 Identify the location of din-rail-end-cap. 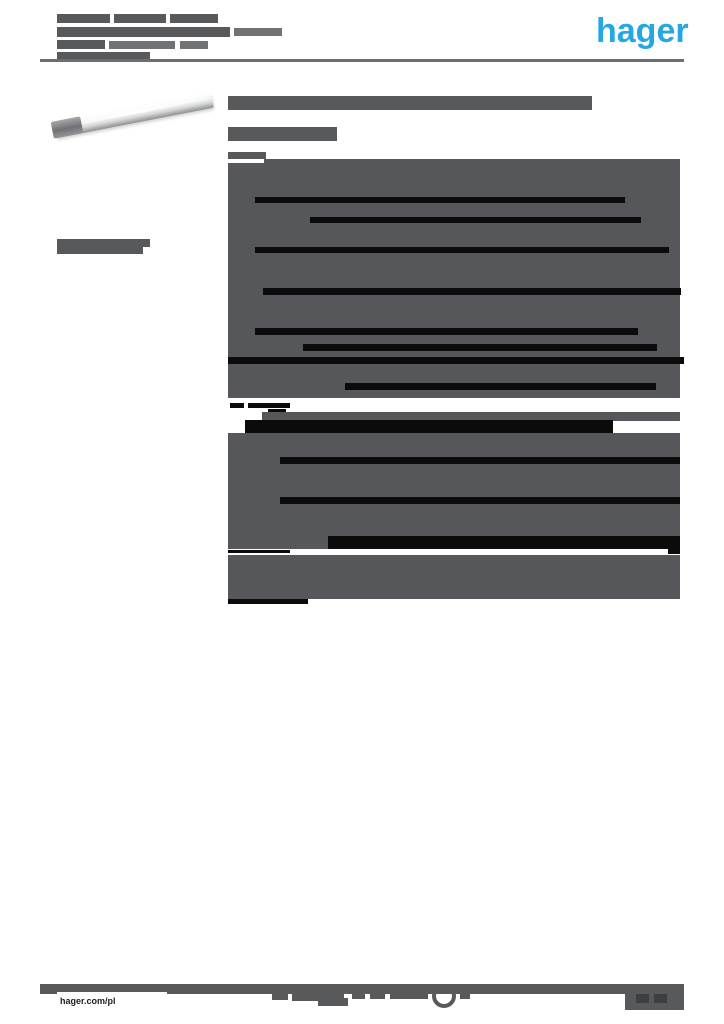
(67, 127).